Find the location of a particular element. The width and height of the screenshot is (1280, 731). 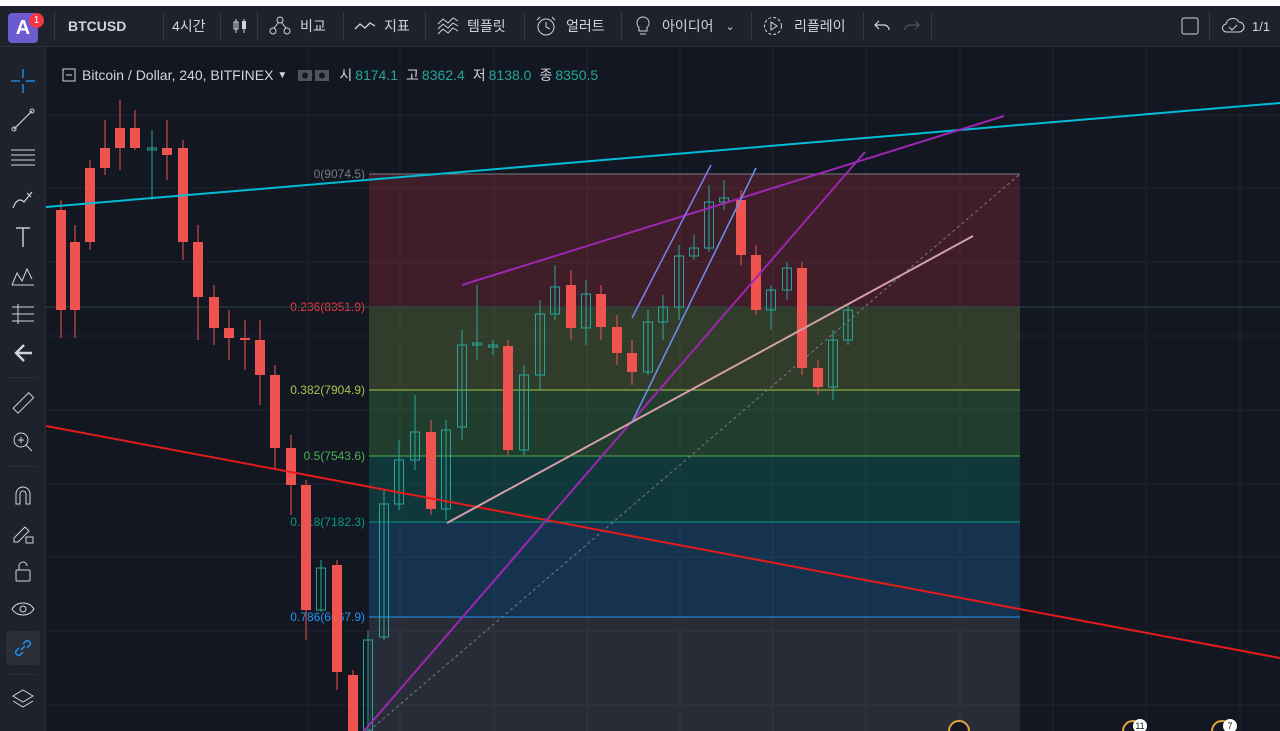

compare-icon is located at coordinates (280, 25).